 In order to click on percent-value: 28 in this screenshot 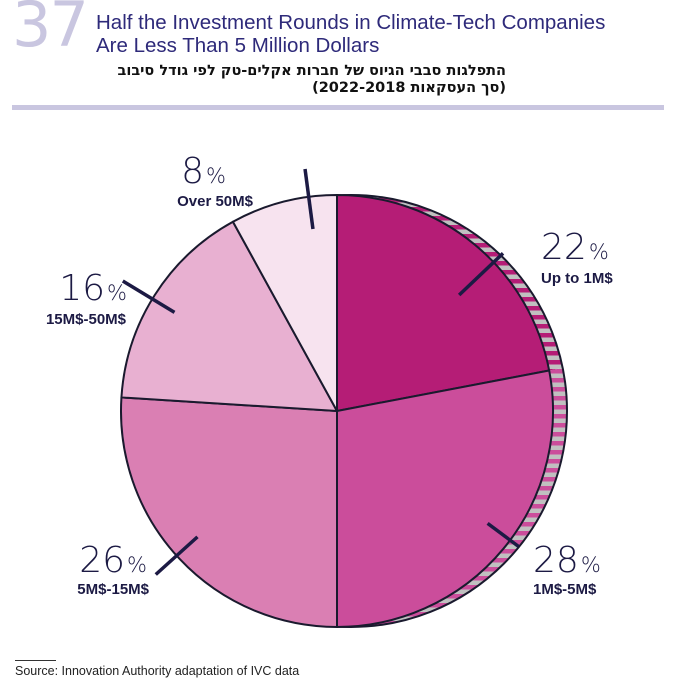, I will do `click(556, 560)`.